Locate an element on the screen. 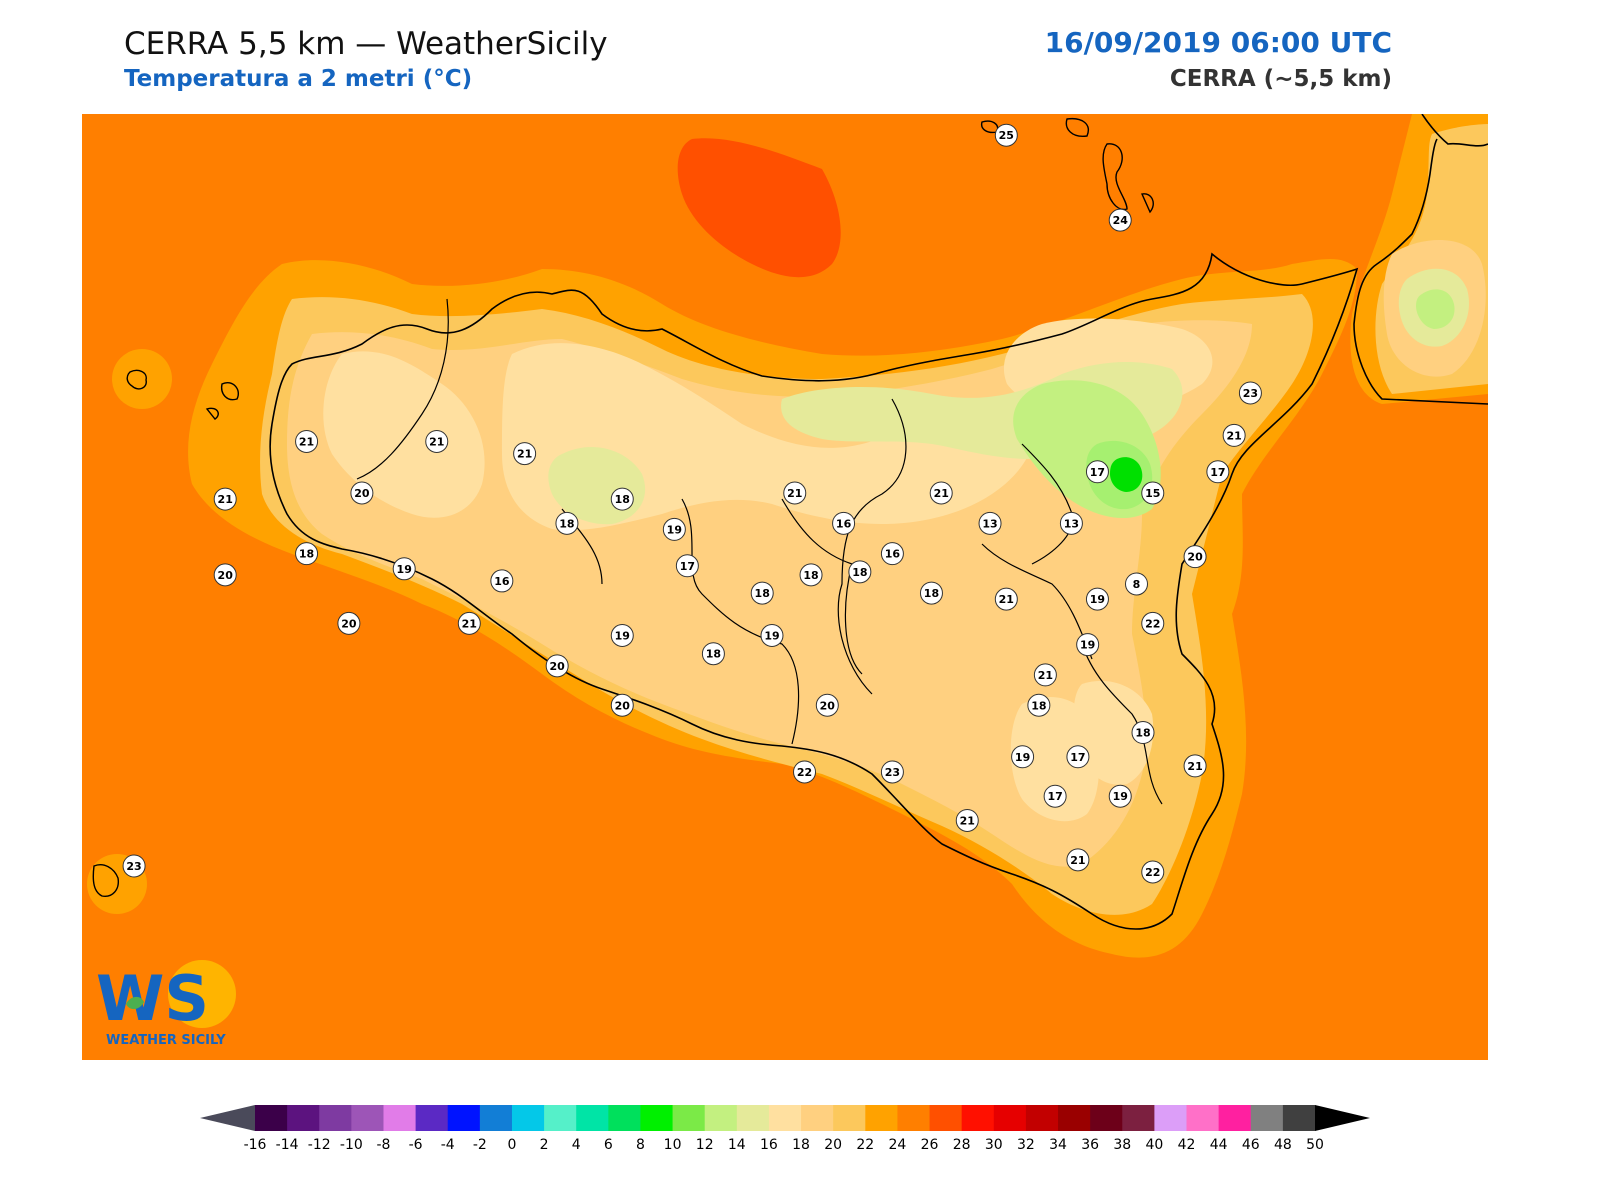 Image resolution: width=1600 pixels, height=1200 pixels. colorbar-tick-label: 24 is located at coordinates (898, 1145).